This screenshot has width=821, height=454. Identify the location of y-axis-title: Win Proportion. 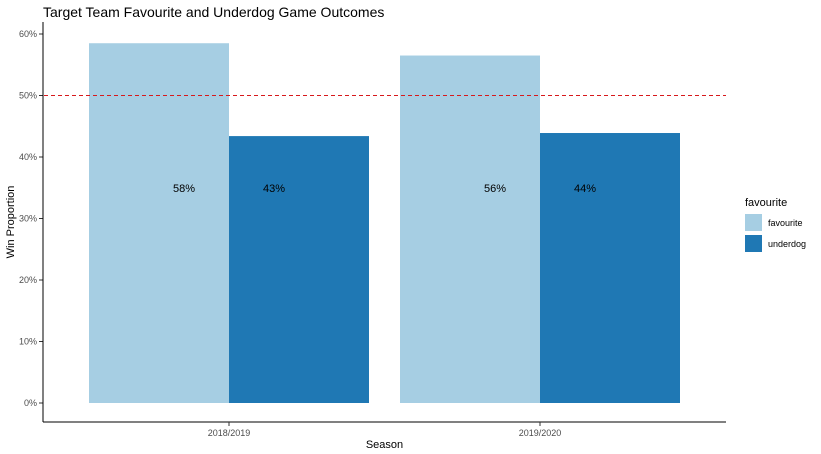
(11, 222).